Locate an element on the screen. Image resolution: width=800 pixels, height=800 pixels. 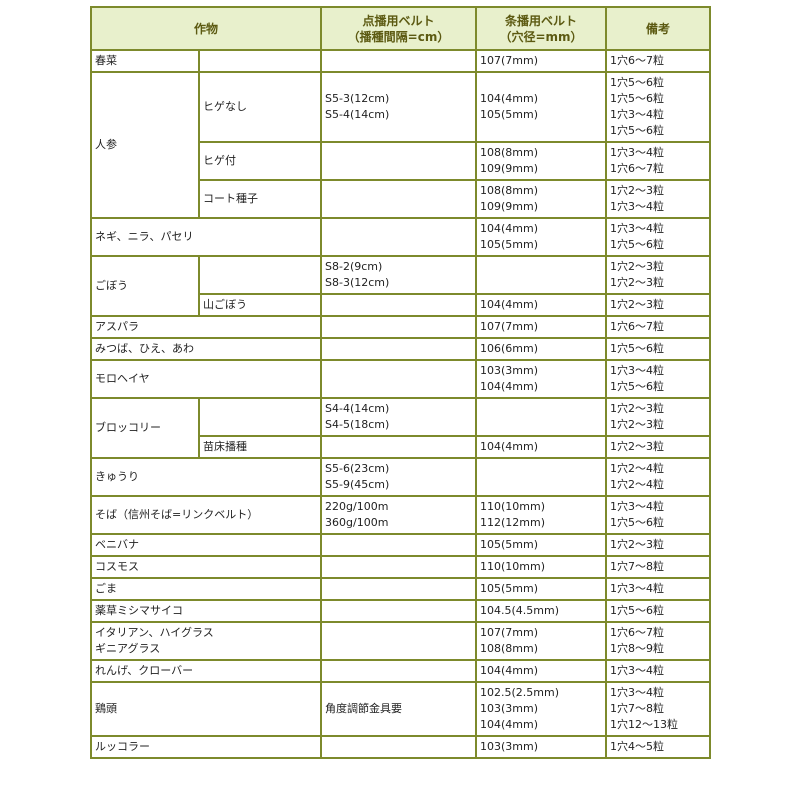
dot-belt-cell-line: S5-6(23cm) is located at coordinates (357, 468).